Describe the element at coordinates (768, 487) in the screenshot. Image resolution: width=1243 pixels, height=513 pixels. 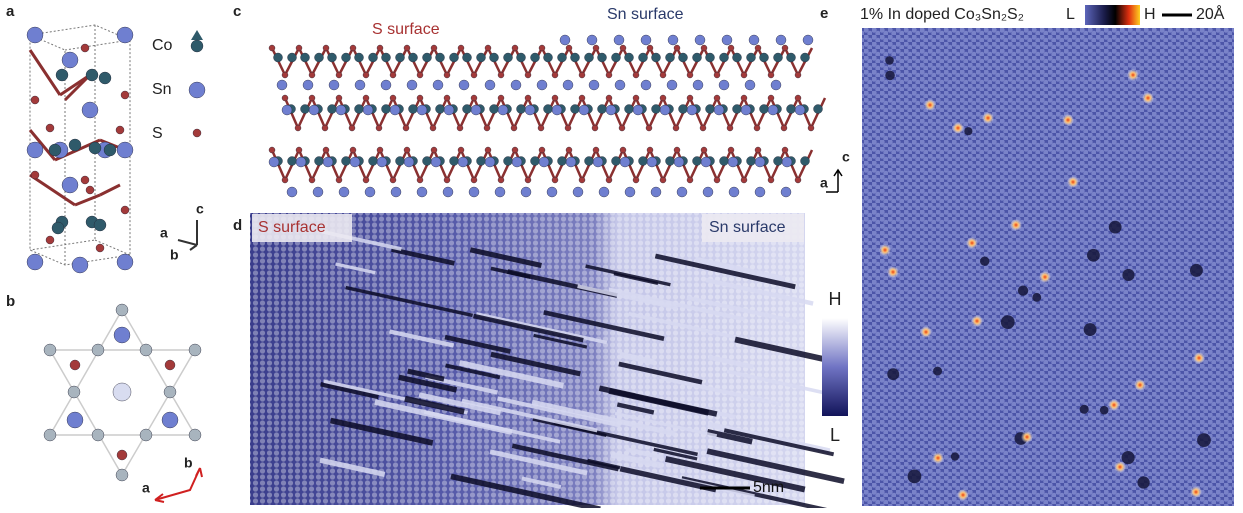
I see `scale-label: 5nm` at that location.